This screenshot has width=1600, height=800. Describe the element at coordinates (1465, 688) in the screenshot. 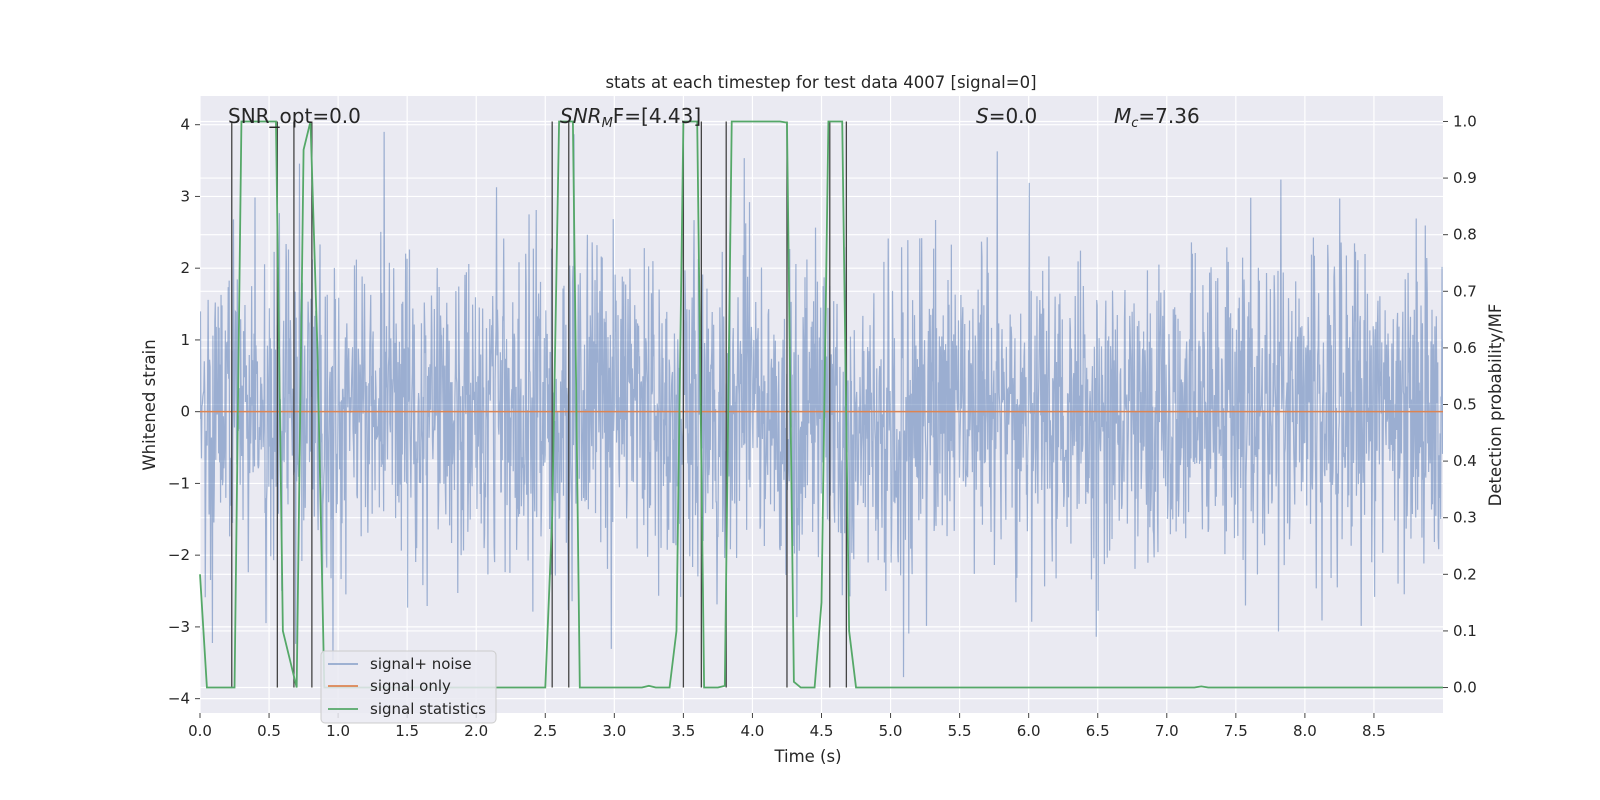

I see `y2-tick-label: 0.0` at that location.